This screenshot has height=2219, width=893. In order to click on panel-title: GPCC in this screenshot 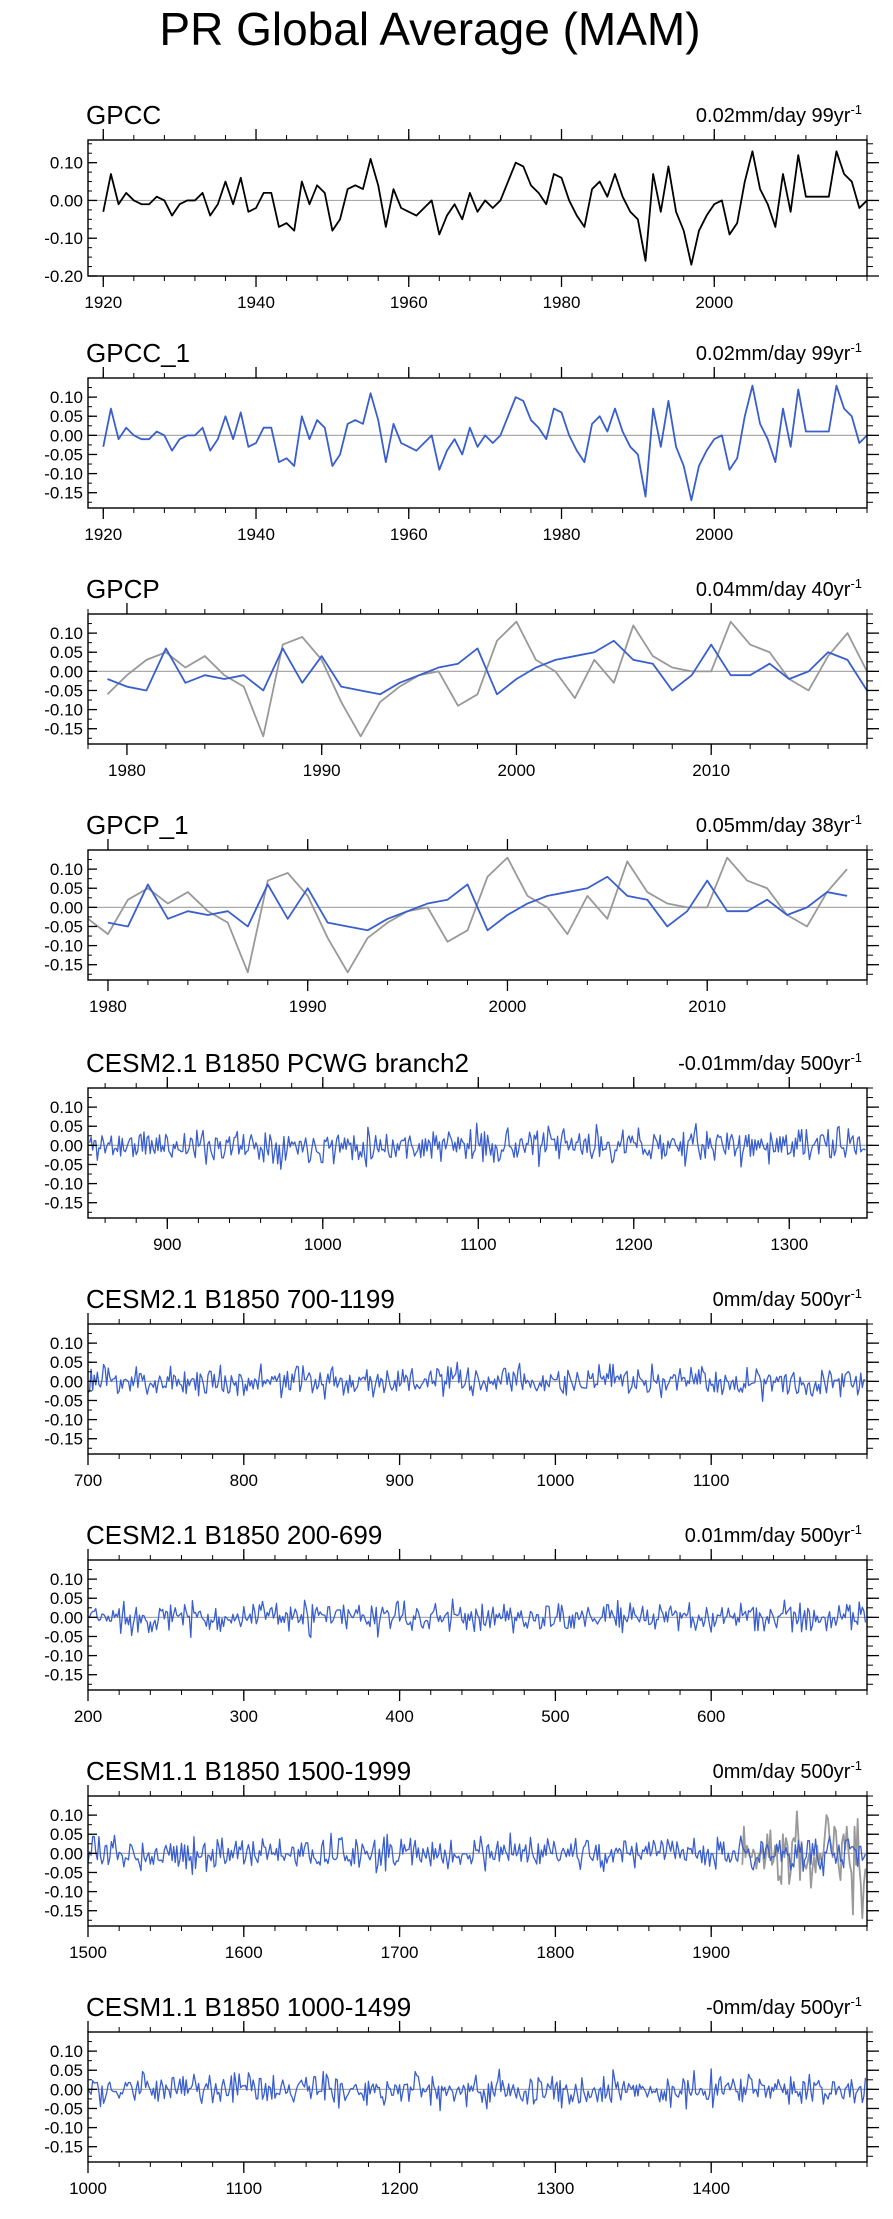, I will do `click(123, 115)`.